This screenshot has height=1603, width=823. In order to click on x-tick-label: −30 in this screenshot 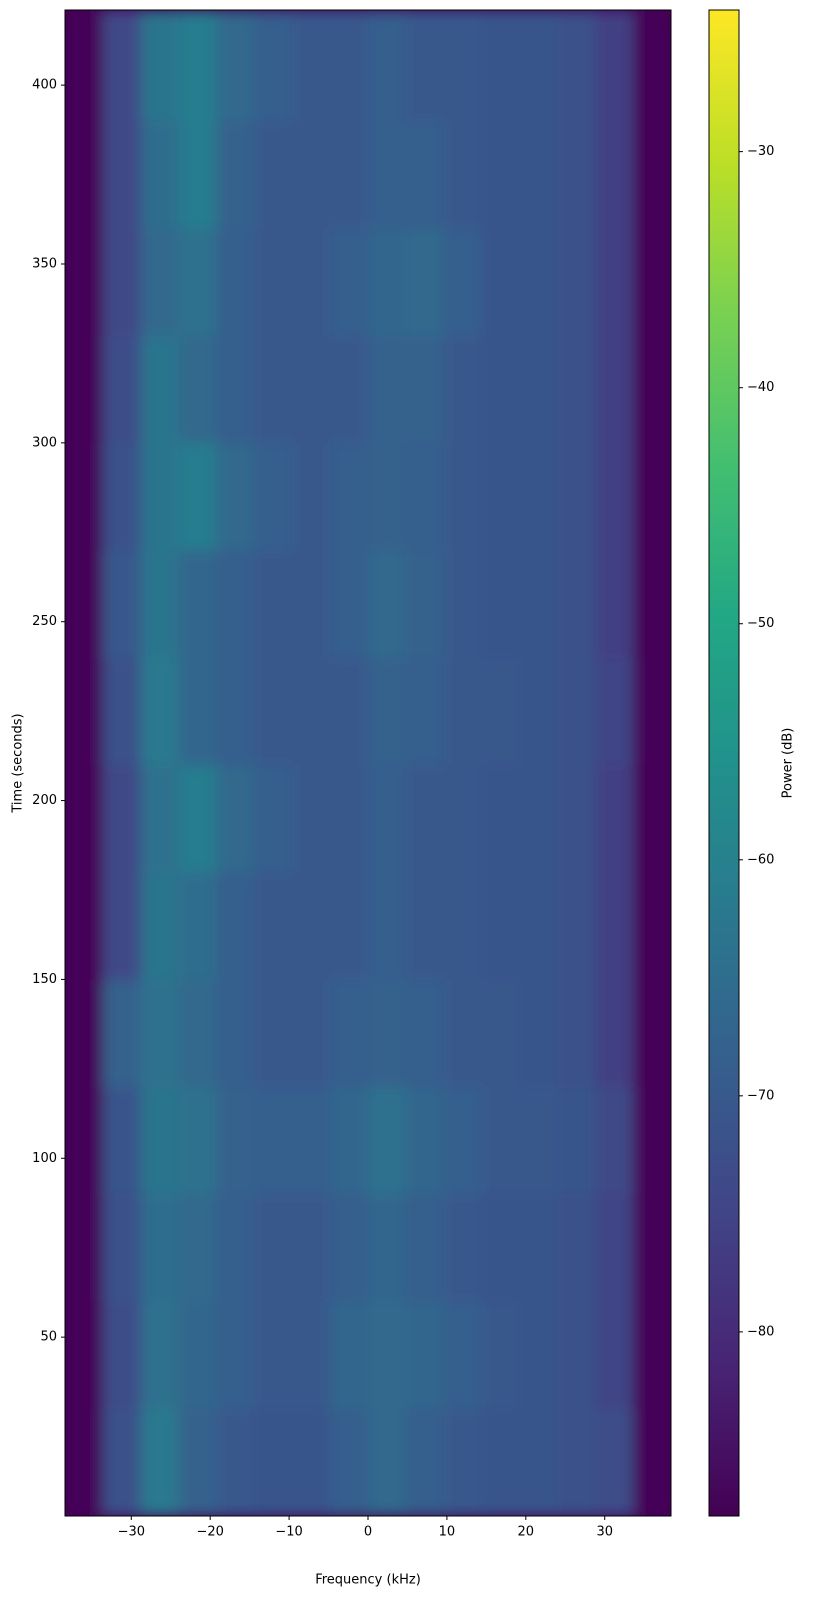, I will do `click(131, 1532)`.